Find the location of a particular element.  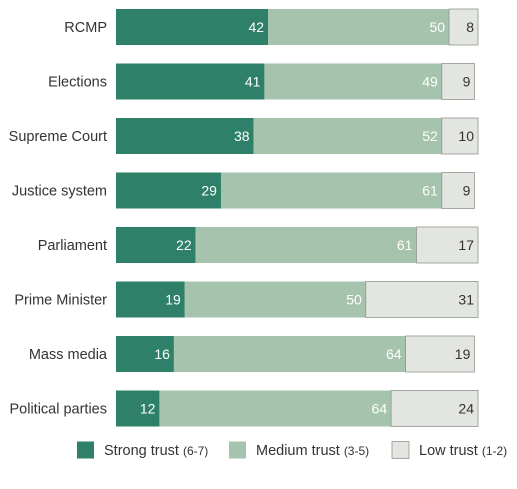

legend-item: Strong trust (6-7) is located at coordinates (142, 450).